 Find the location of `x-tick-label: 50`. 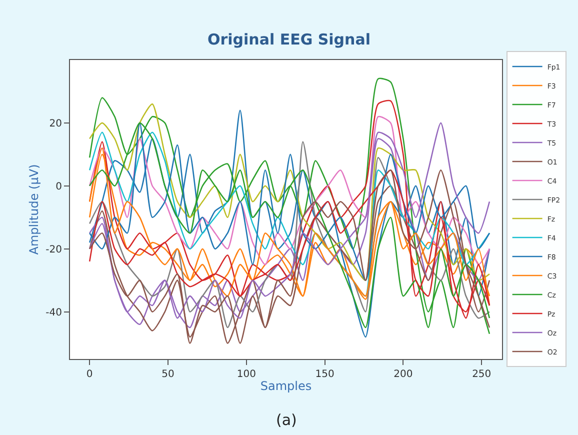

x-tick-label: 50 is located at coordinates (168, 374).